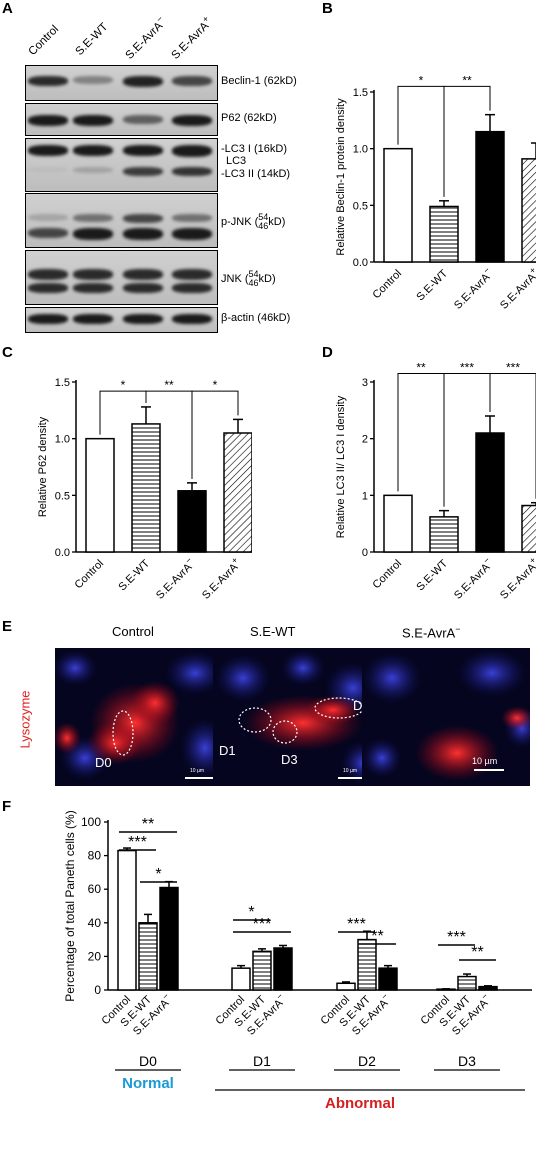 This screenshot has height=1176, width=536. What do you see at coordinates (467, 1061) in the screenshot?
I see `group-label: D3` at bounding box center [467, 1061].